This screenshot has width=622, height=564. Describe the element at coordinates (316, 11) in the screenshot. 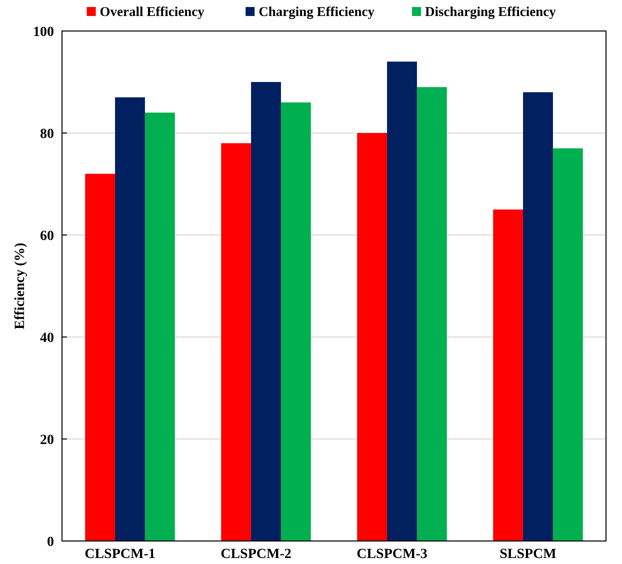

I see `legend-label: Charging Efficiency` at that location.